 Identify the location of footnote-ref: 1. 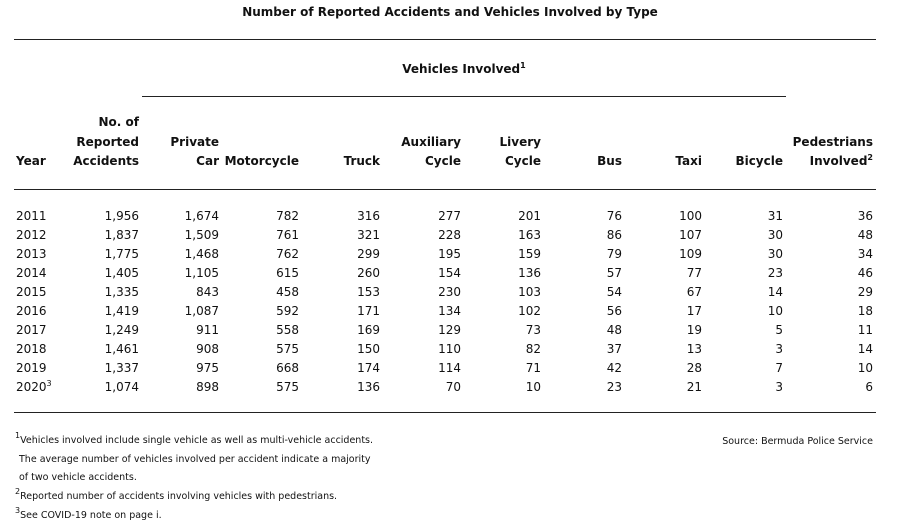
(523, 65).